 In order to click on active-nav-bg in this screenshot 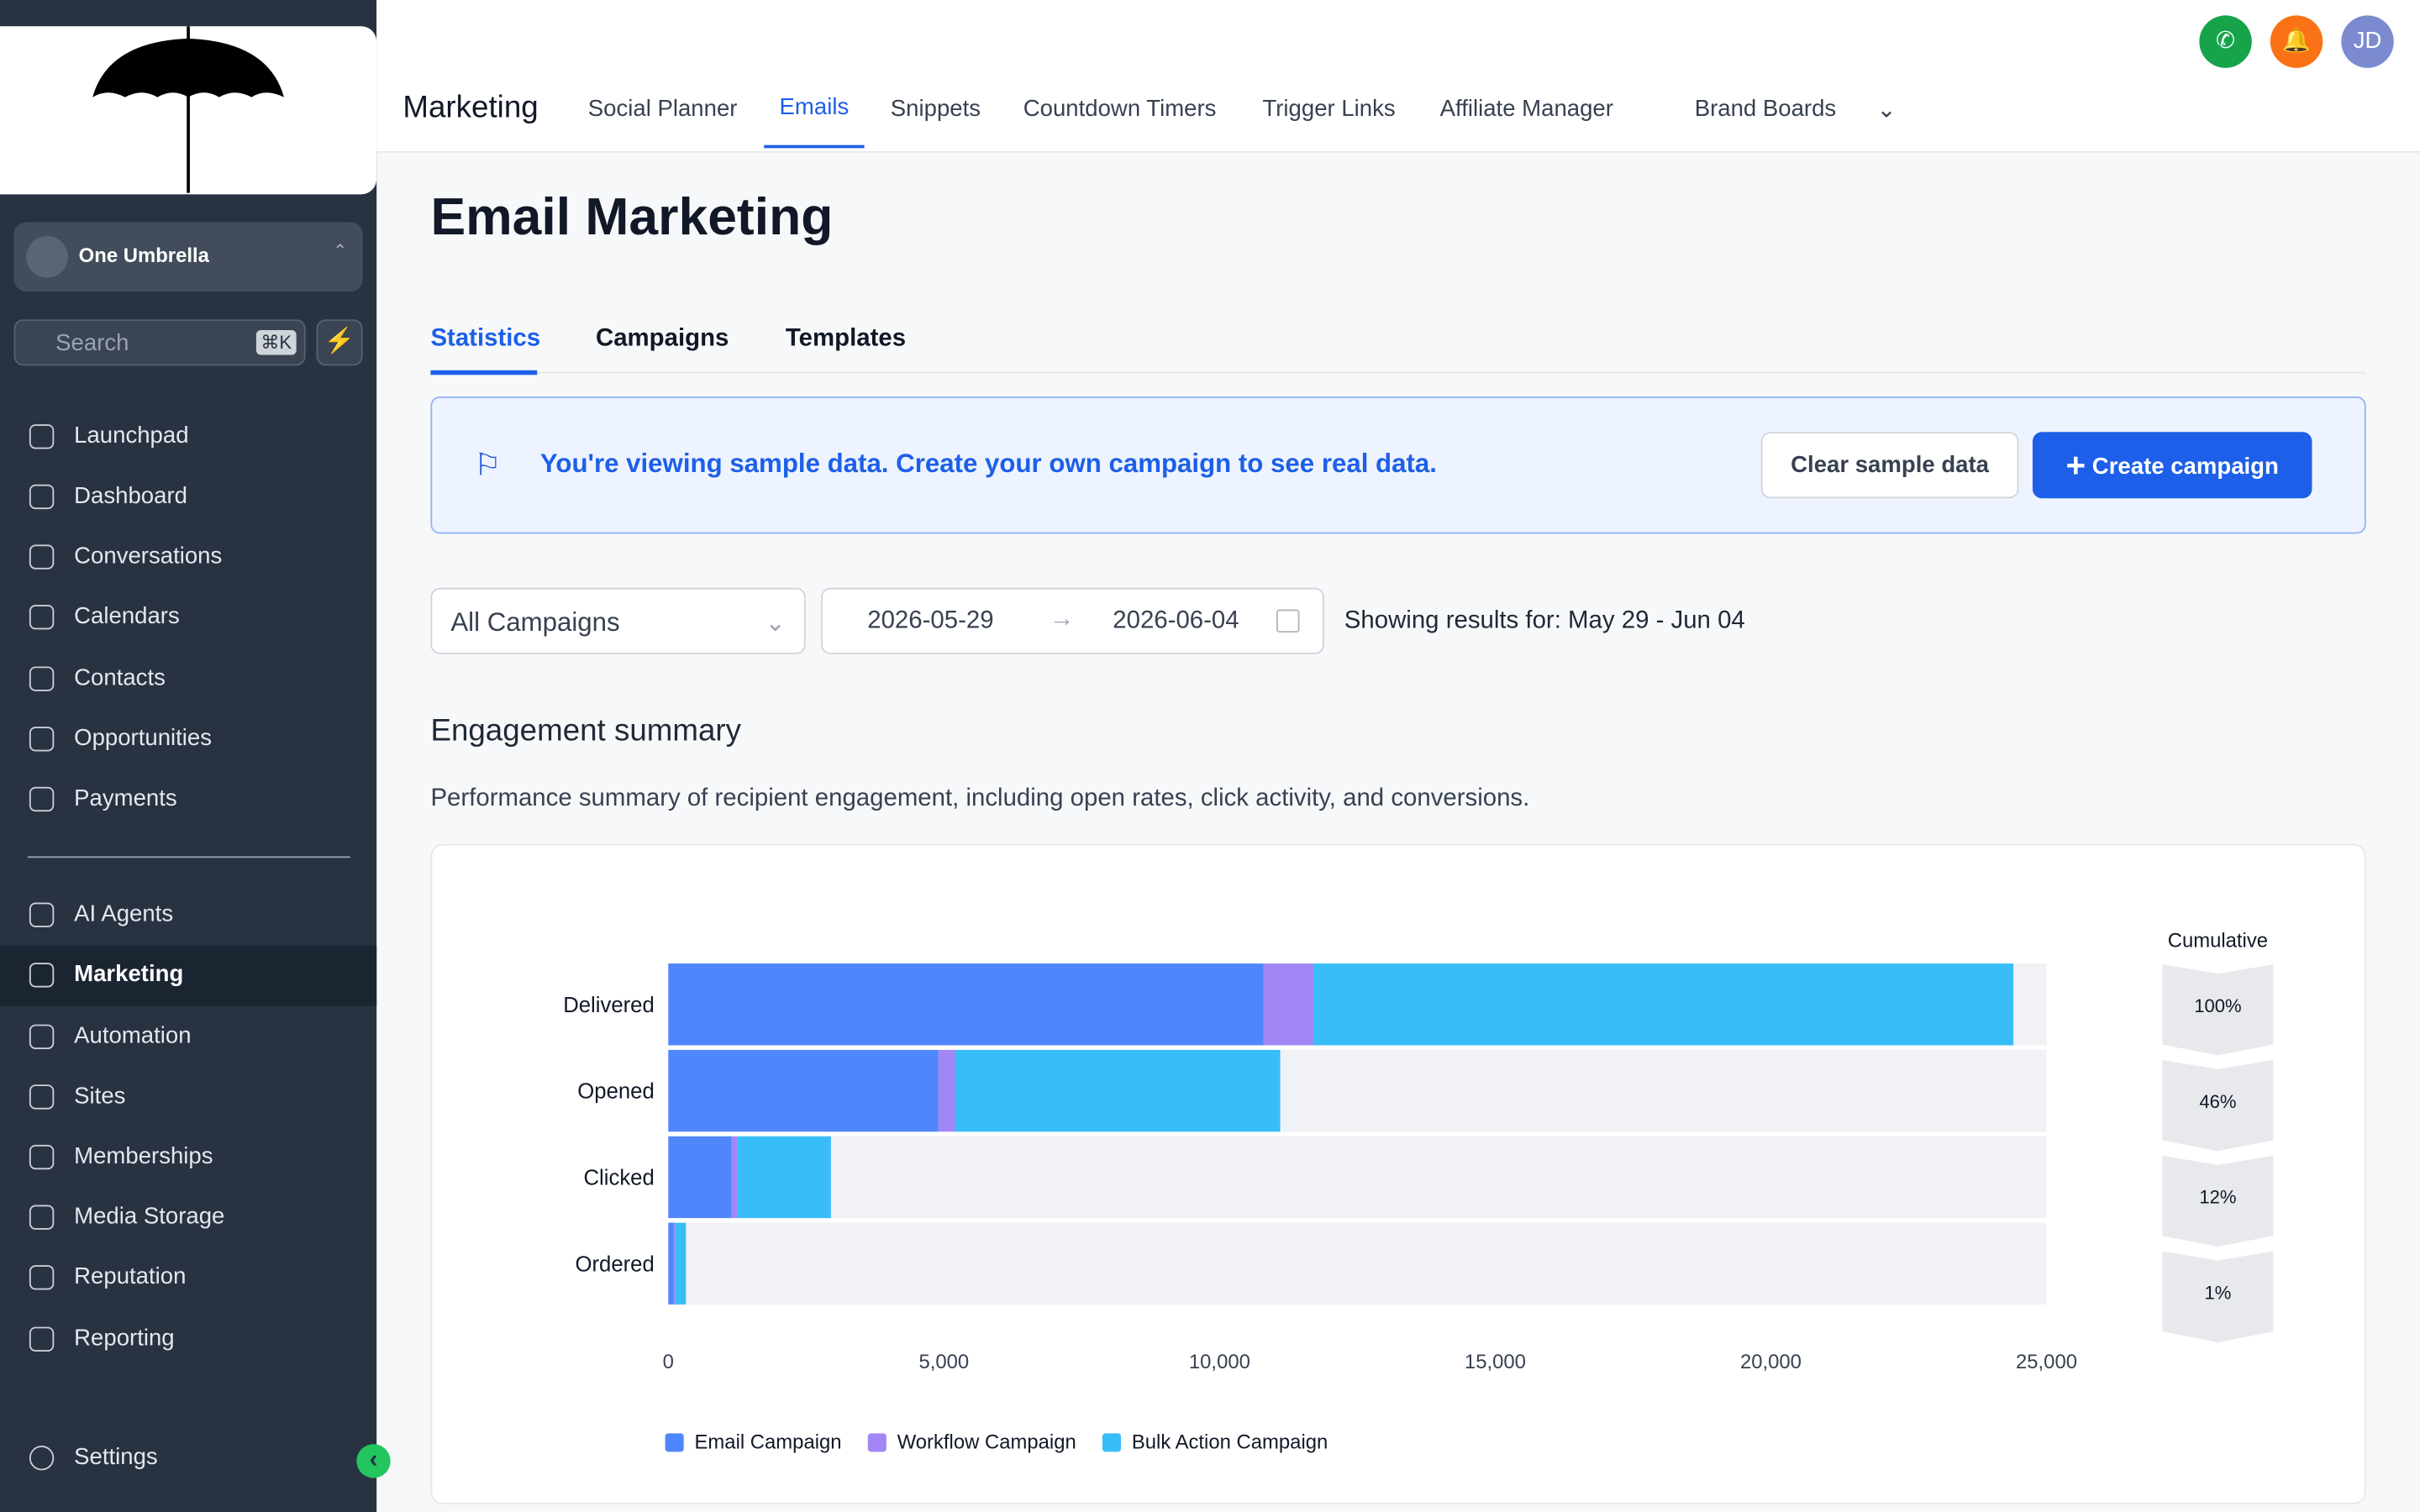, I will do `click(188, 975)`.